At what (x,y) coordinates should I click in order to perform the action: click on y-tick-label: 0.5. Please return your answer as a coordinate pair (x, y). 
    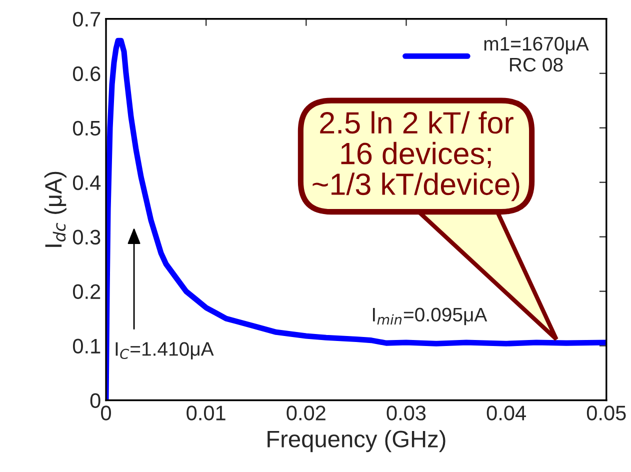
    Looking at the image, I should click on (86, 128).